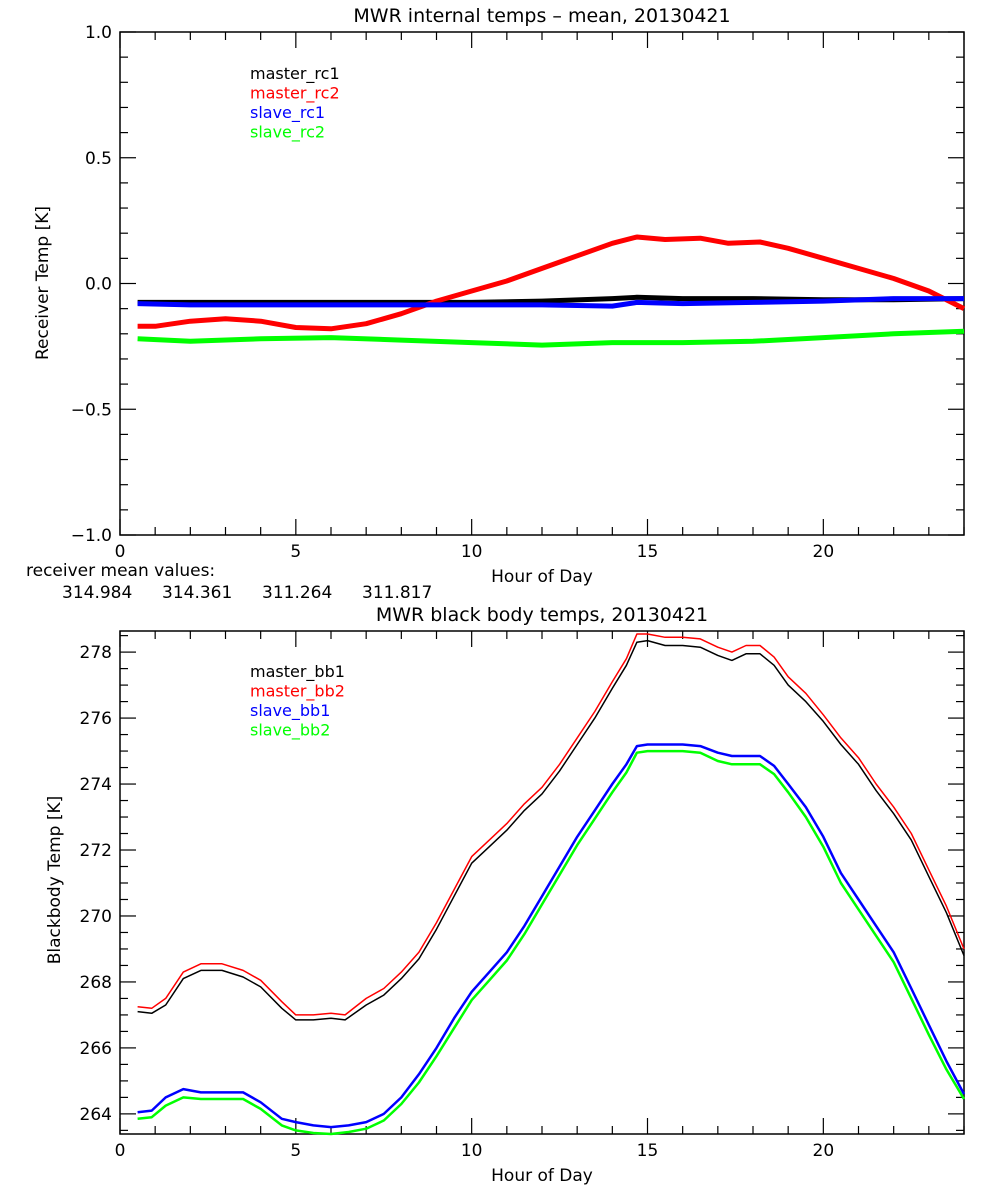 This screenshot has height=1200, width=1000. What do you see at coordinates (120, 571) in the screenshot?
I see `receiver-mean-label: receiver mean values:` at bounding box center [120, 571].